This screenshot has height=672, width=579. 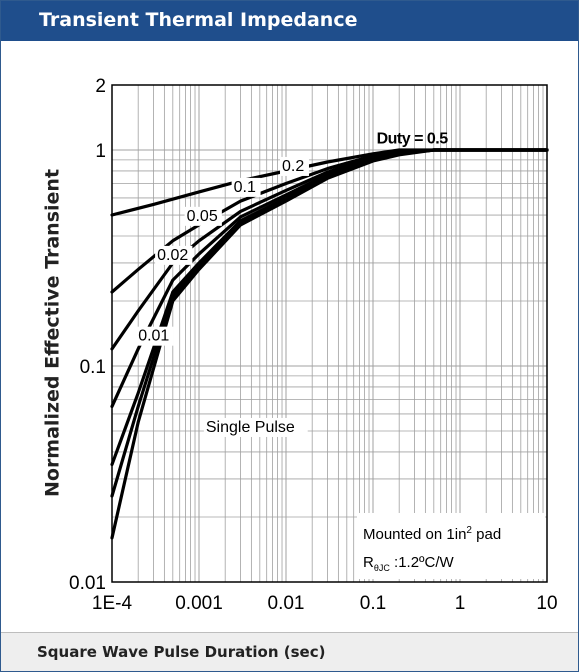 What do you see at coordinates (460, 603) in the screenshot?
I see `x-tick-label: 1` at bounding box center [460, 603].